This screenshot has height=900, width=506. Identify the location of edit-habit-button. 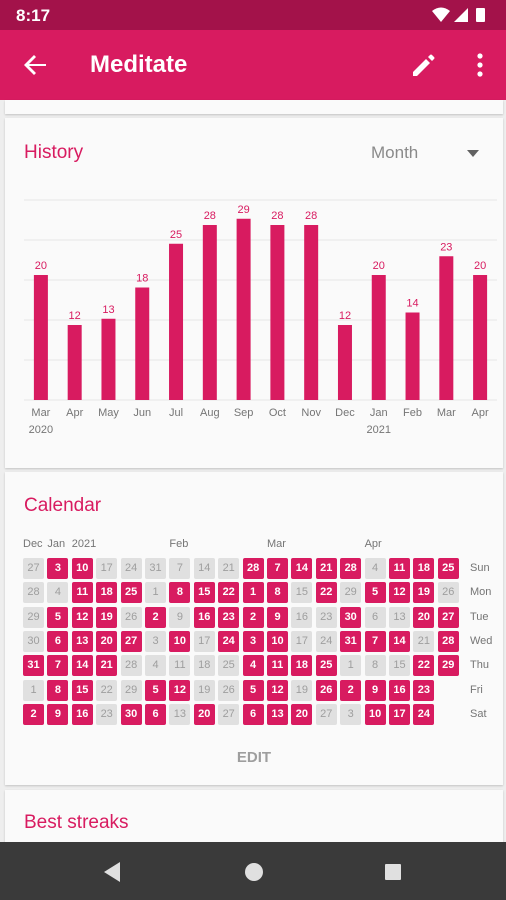
(424, 65).